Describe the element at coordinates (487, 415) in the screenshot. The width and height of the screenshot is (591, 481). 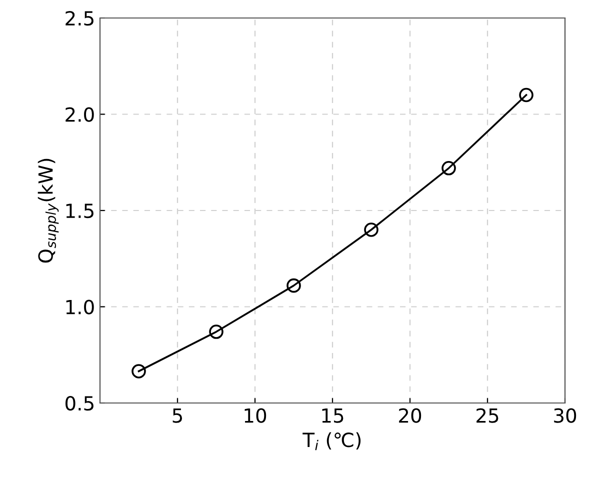
I see `x-tick-label: 25` at that location.